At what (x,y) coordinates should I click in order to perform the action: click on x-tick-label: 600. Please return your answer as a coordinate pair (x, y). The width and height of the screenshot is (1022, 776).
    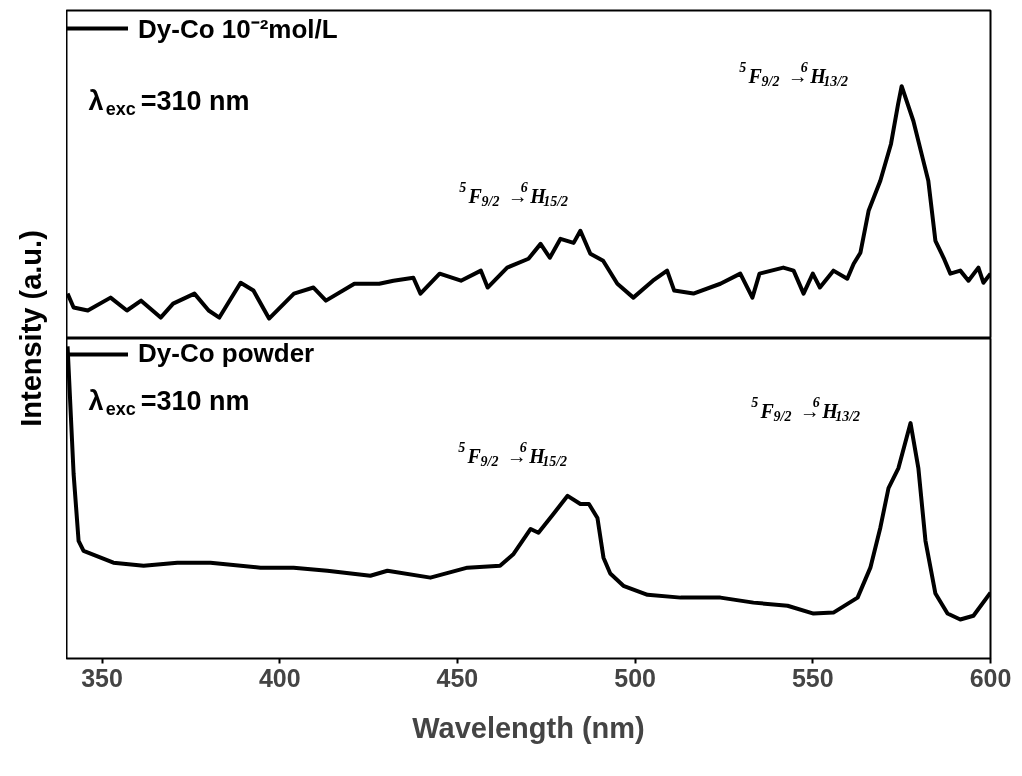
    Looking at the image, I should click on (990, 677).